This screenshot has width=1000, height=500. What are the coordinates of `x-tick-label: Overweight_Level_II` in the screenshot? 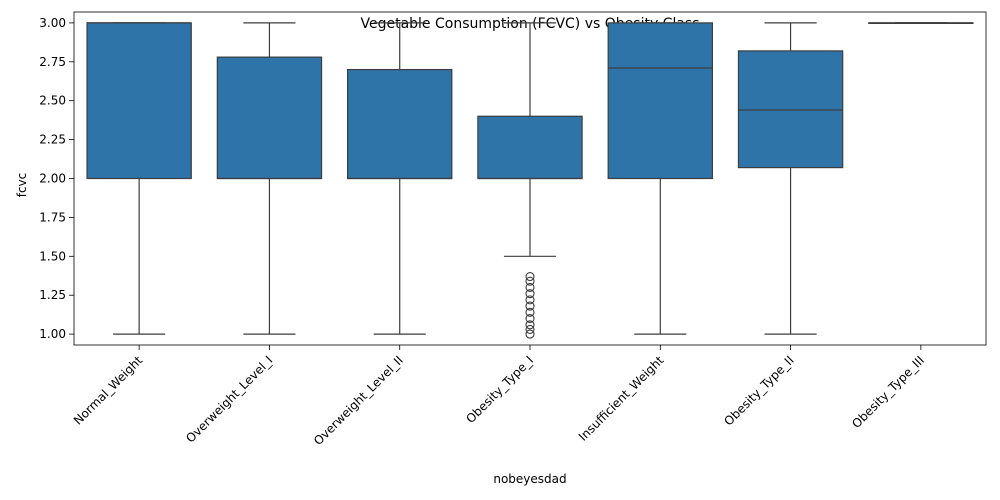 It's located at (358, 400).